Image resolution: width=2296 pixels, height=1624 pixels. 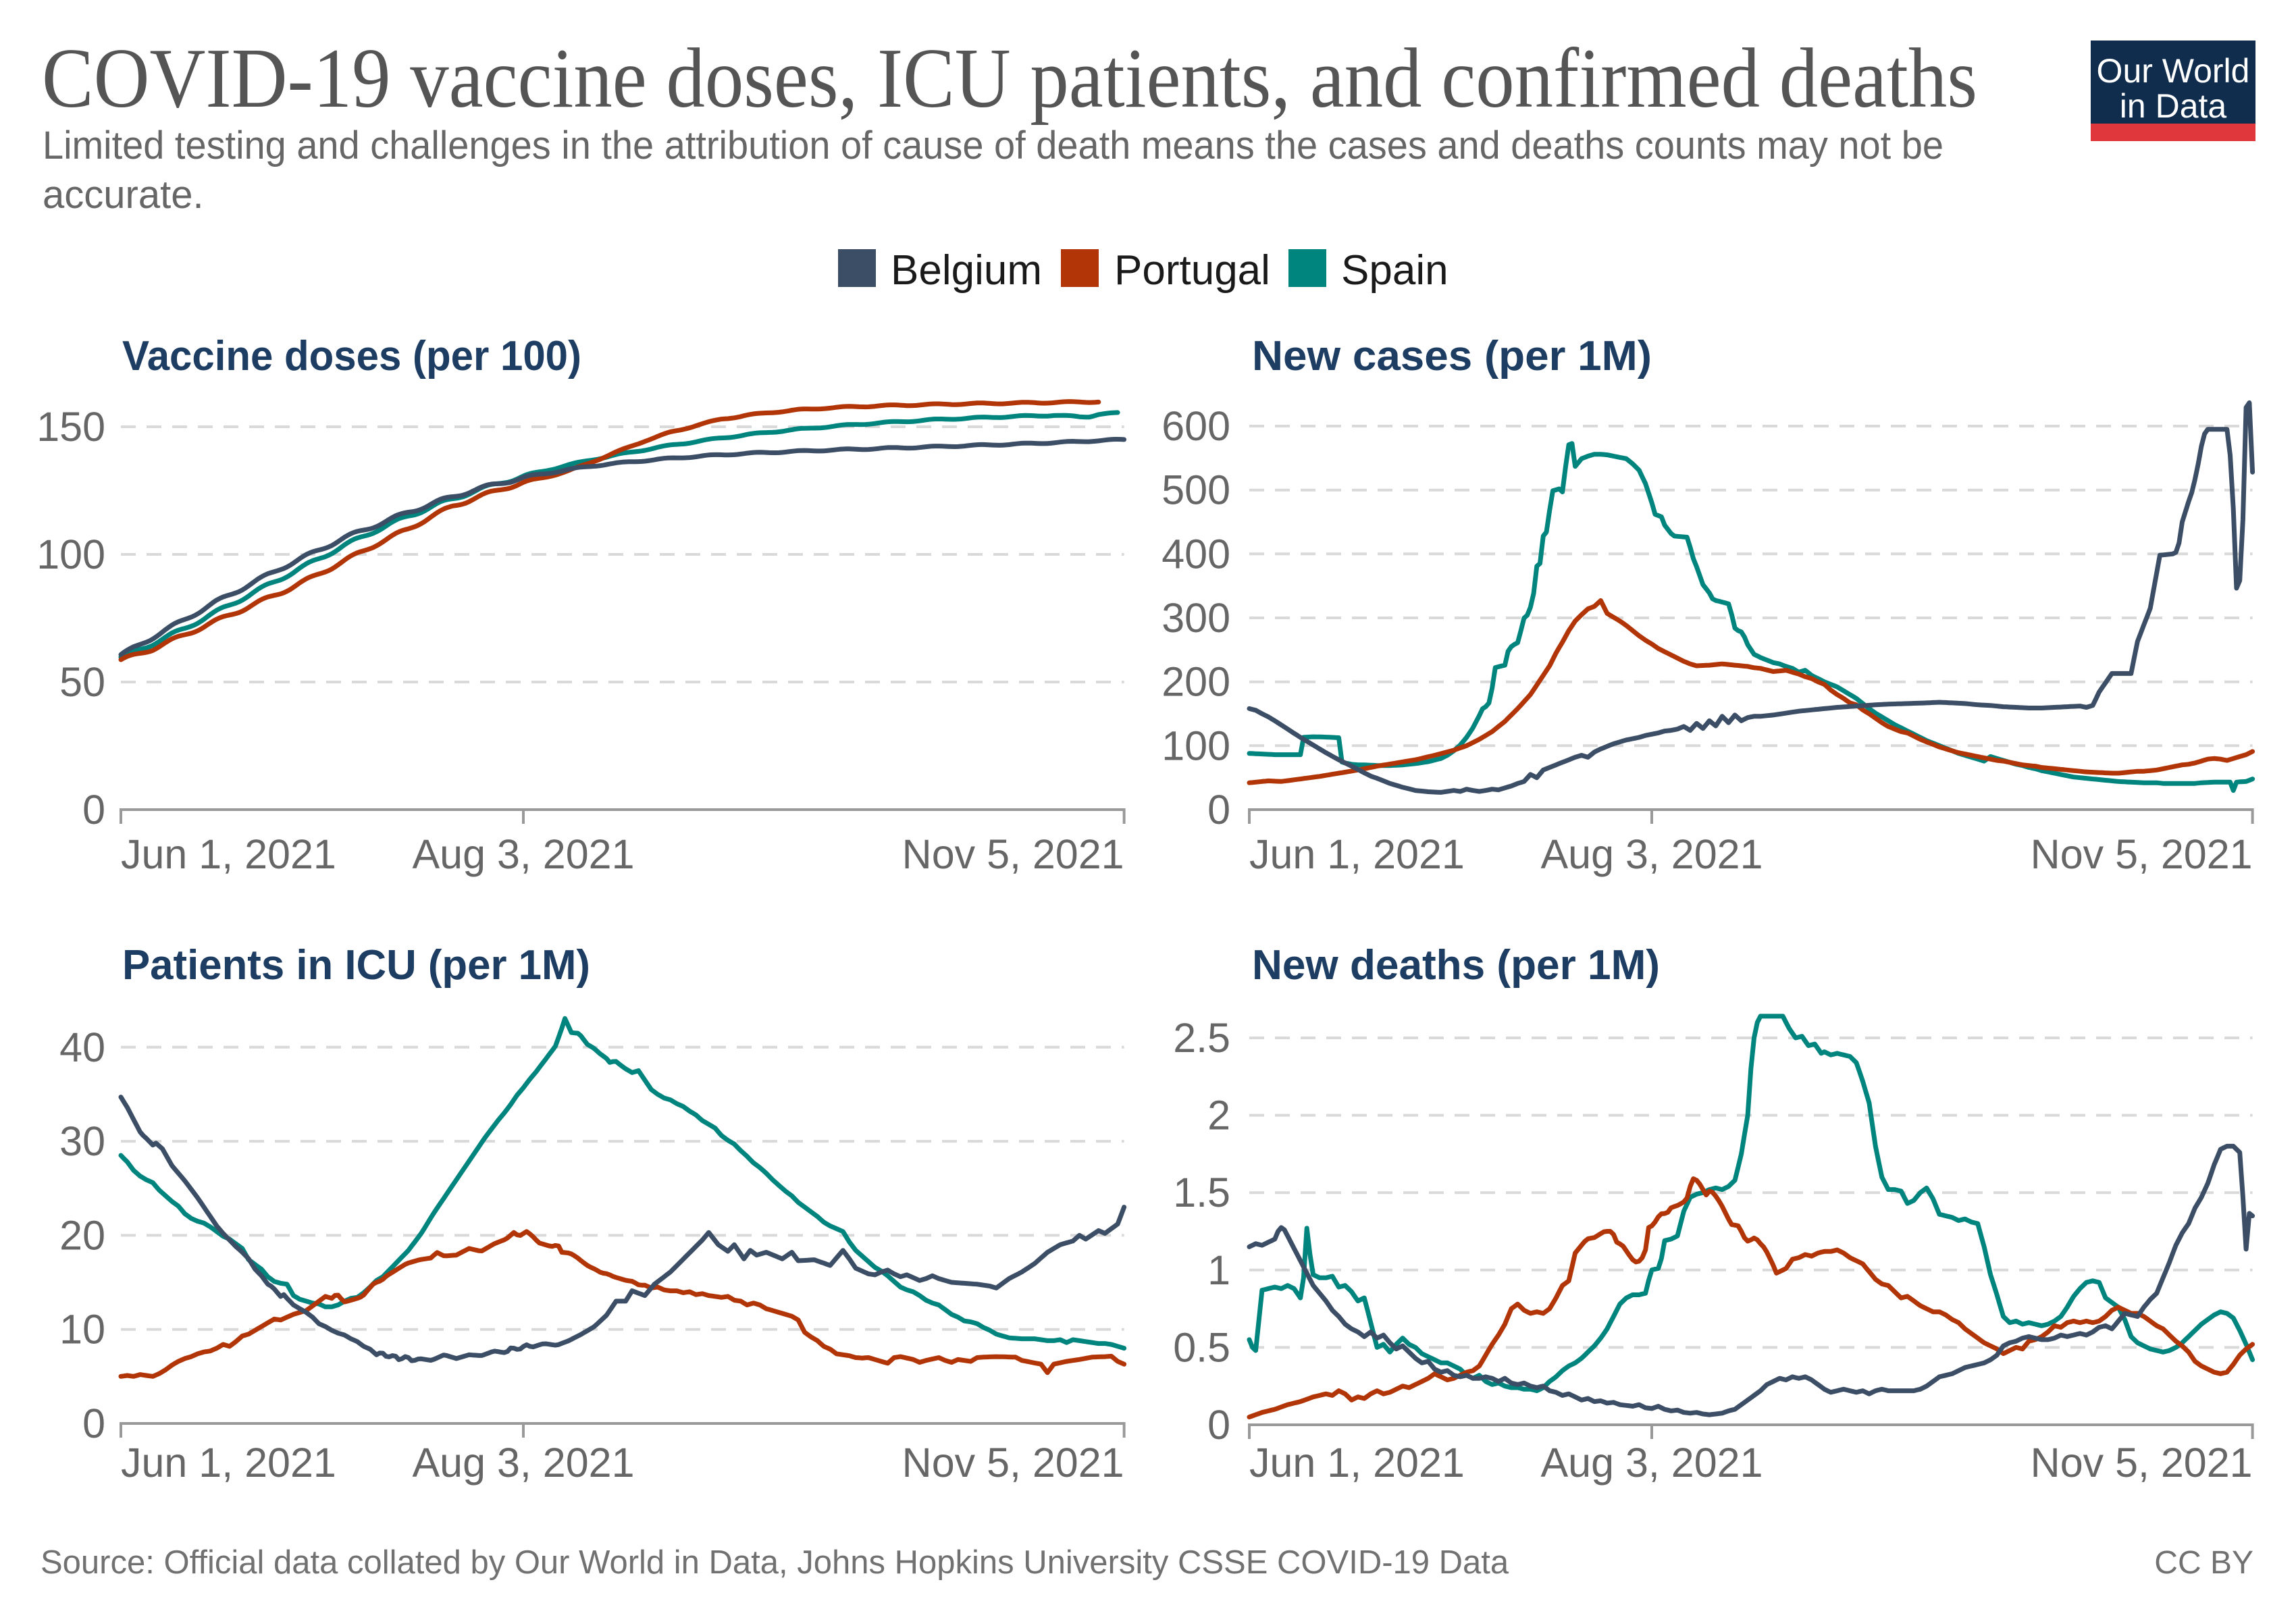 I want to click on svg-text: 0.5, so click(x=1201, y=1347).